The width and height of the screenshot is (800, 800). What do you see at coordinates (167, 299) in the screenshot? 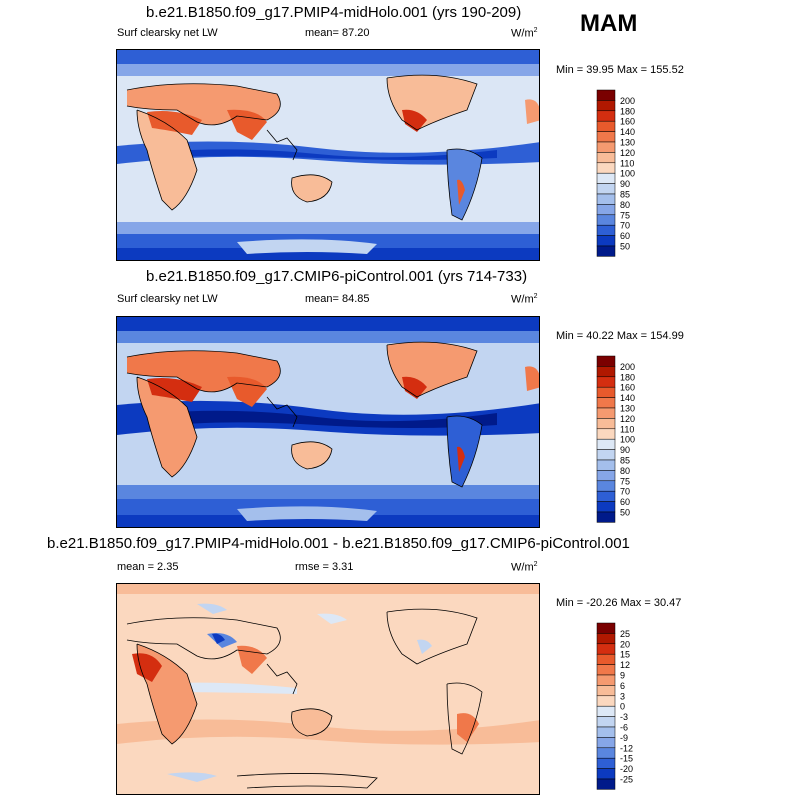
I see `panel2-variable-label: Surf clearsky net LW` at bounding box center [167, 299].